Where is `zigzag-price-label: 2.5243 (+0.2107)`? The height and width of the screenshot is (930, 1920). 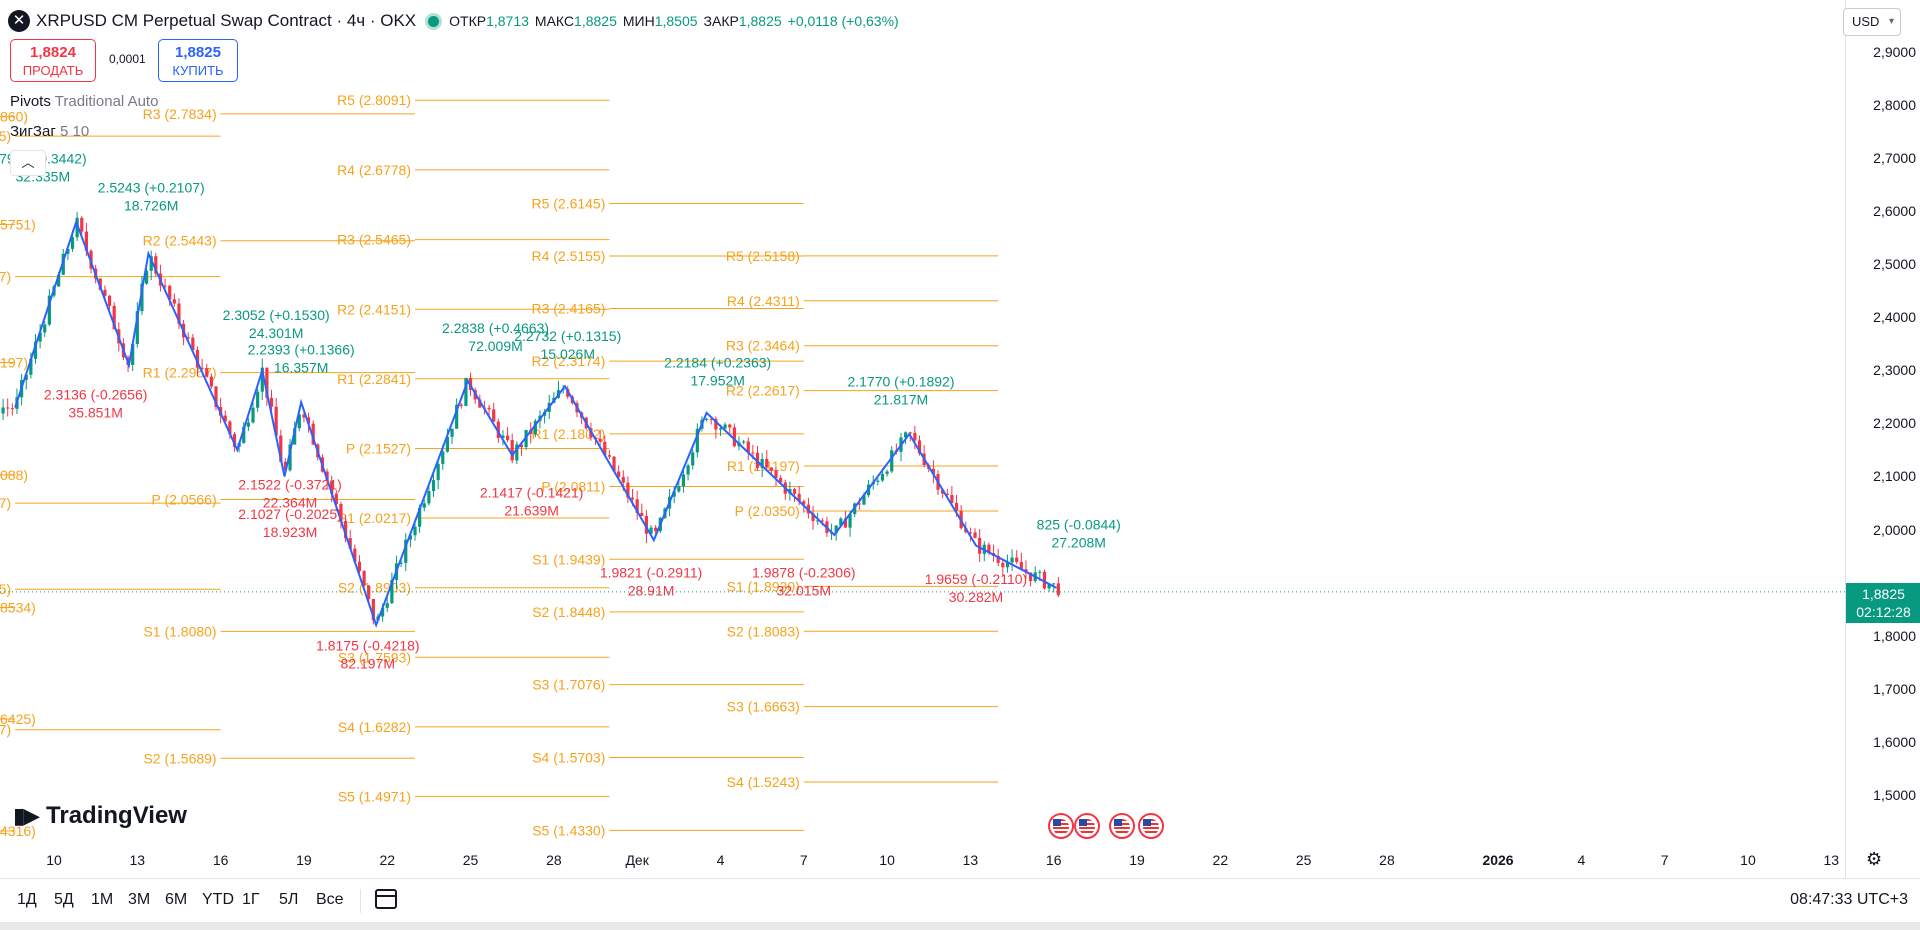
zigzag-price-label: 2.5243 (+0.2107) is located at coordinates (151, 188).